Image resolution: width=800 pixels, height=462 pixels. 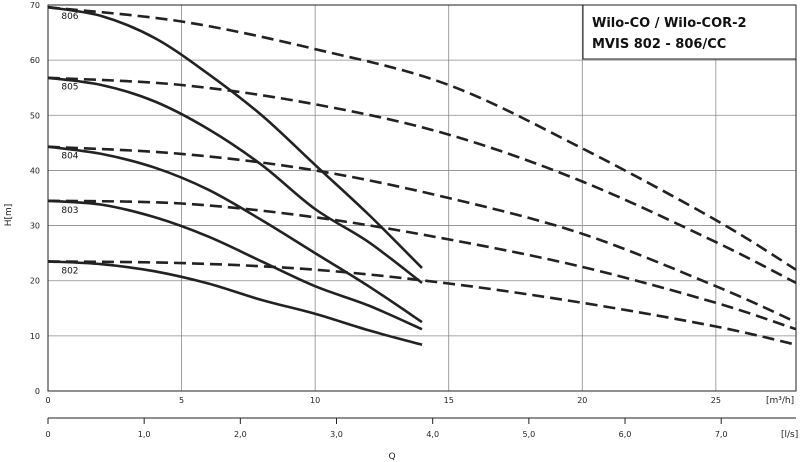 What do you see at coordinates (336, 434) in the screenshot?
I see `secondary-tick-label: 3,0` at bounding box center [336, 434].